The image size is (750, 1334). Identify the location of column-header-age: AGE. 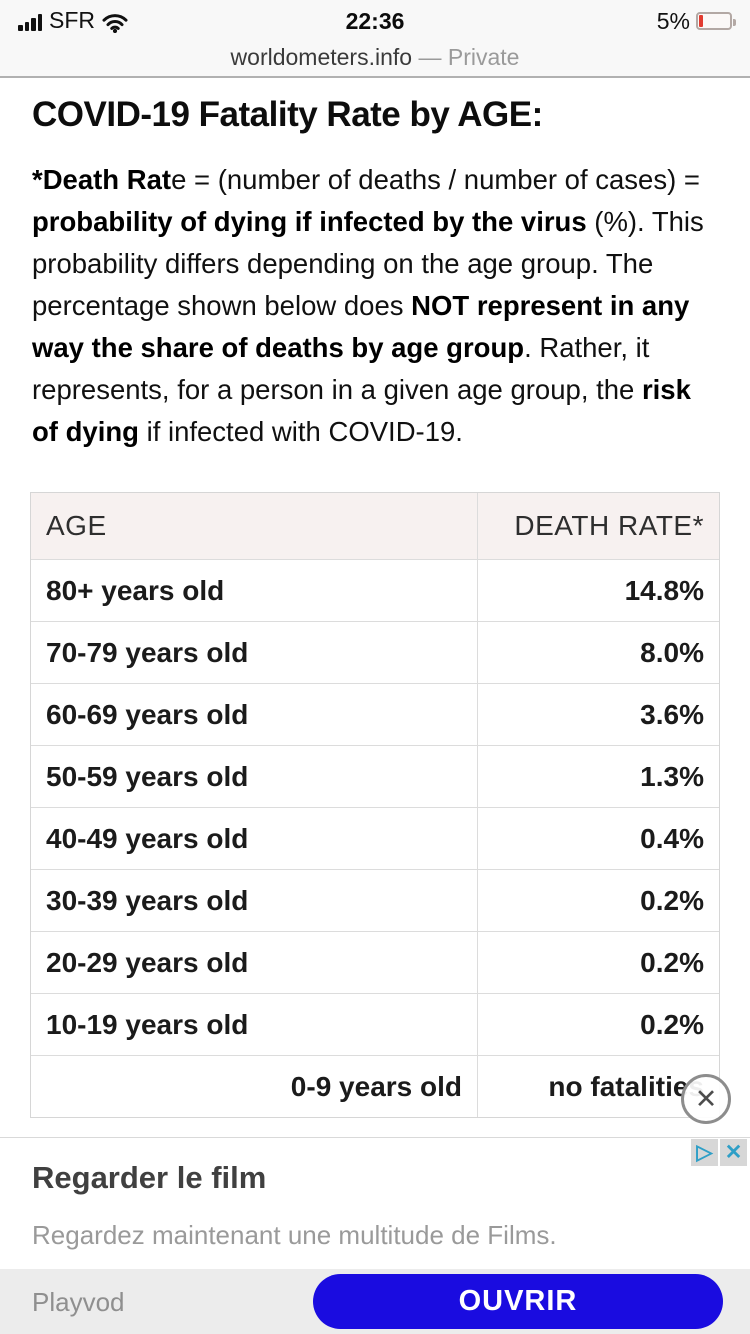
(76, 525).